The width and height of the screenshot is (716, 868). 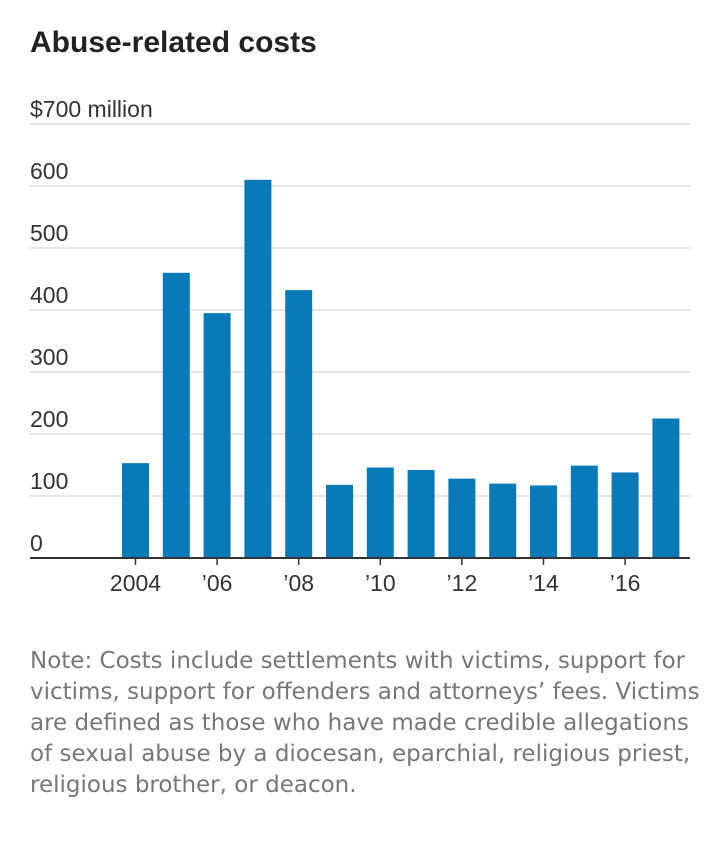 I want to click on bar-2005, so click(x=176, y=415).